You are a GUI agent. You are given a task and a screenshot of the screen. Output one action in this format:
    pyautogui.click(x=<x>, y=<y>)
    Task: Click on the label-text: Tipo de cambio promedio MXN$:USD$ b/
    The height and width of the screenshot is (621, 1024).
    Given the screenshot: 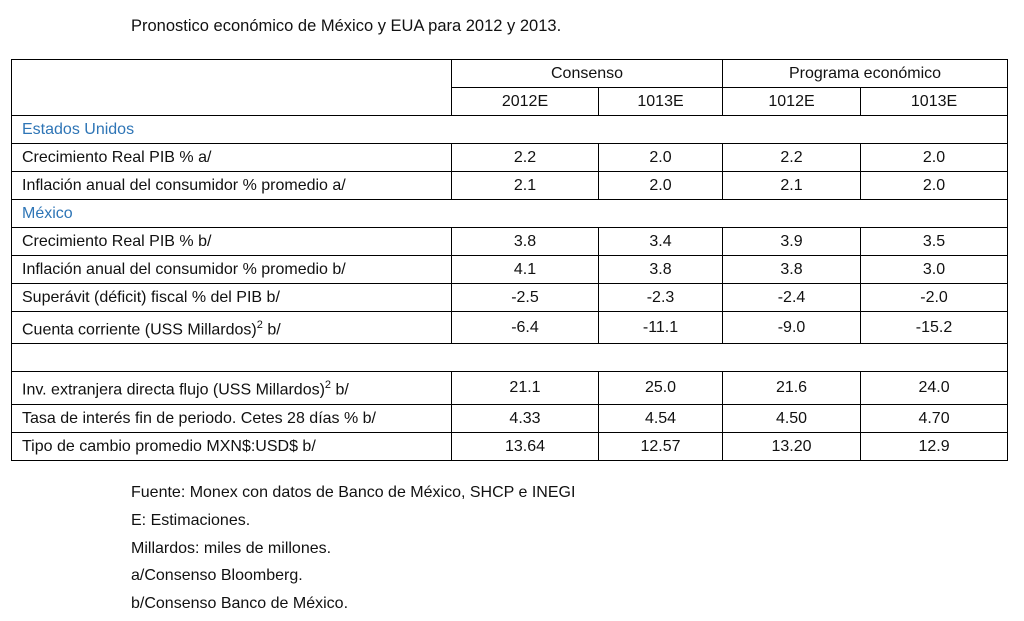 What is the action you would take?
    pyautogui.click(x=169, y=446)
    